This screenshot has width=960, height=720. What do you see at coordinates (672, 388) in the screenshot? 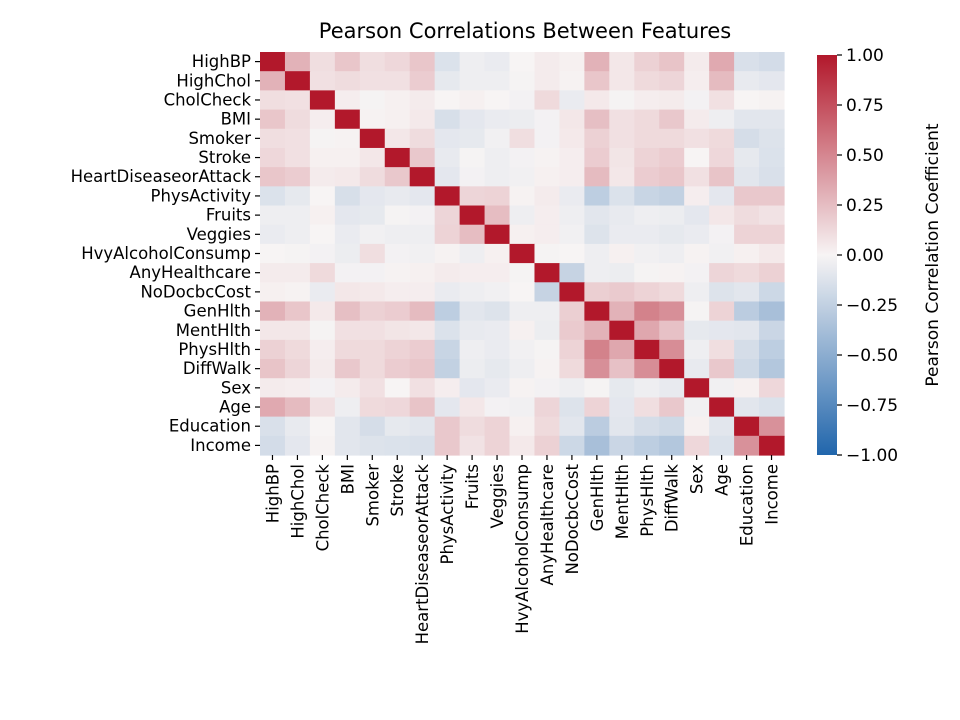
I see `heatmap-cell-Sex-DiffWalk` at bounding box center [672, 388].